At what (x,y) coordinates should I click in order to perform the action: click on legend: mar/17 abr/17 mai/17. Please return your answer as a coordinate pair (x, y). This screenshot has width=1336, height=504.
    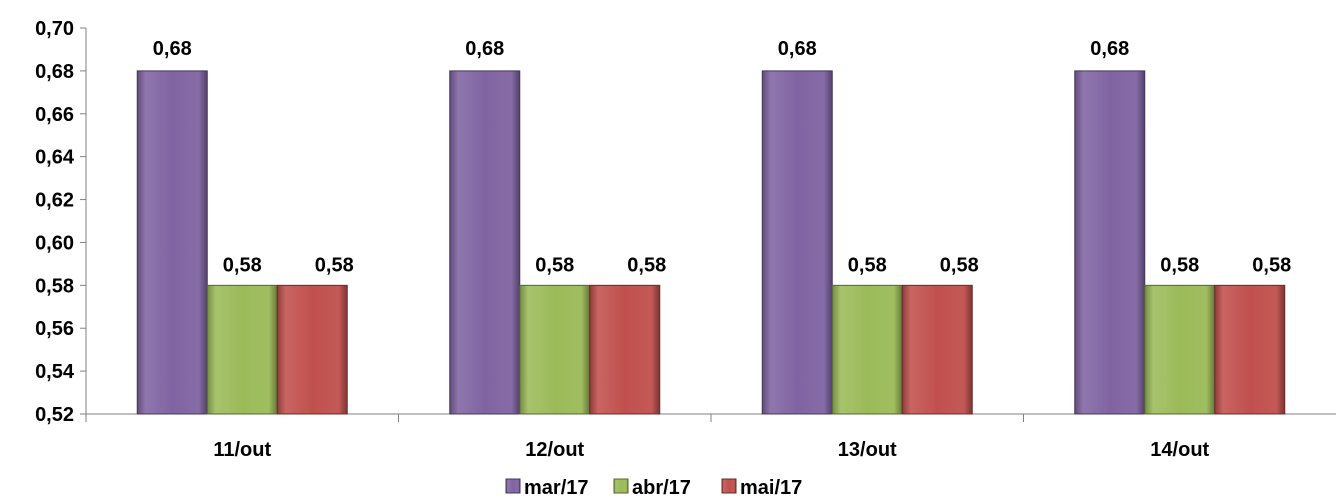
    Looking at the image, I should click on (653, 488).